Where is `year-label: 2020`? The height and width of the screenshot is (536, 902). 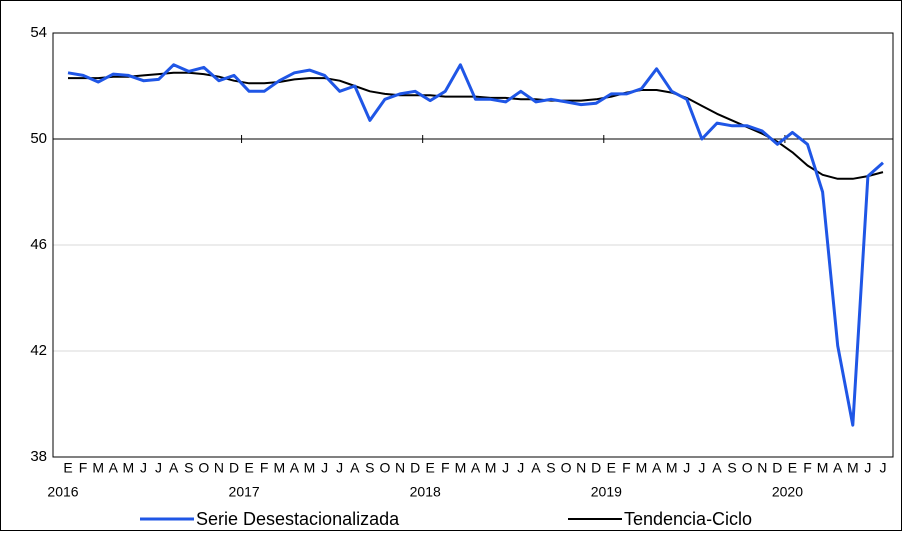
year-label: 2020 is located at coordinates (787, 492).